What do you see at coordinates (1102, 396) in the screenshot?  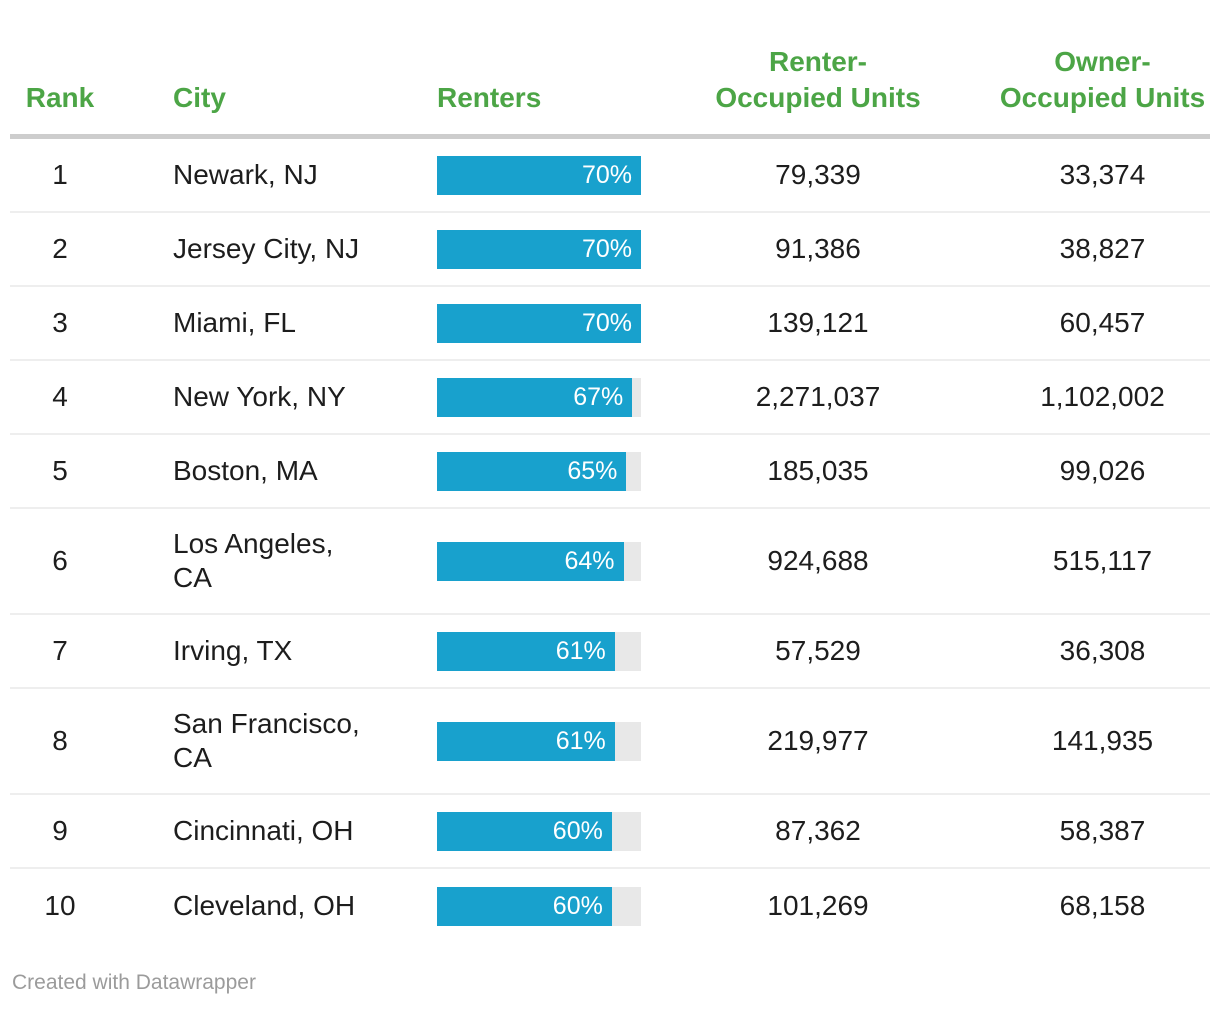 I see `owner-occupied-cell: 1,102,002` at bounding box center [1102, 396].